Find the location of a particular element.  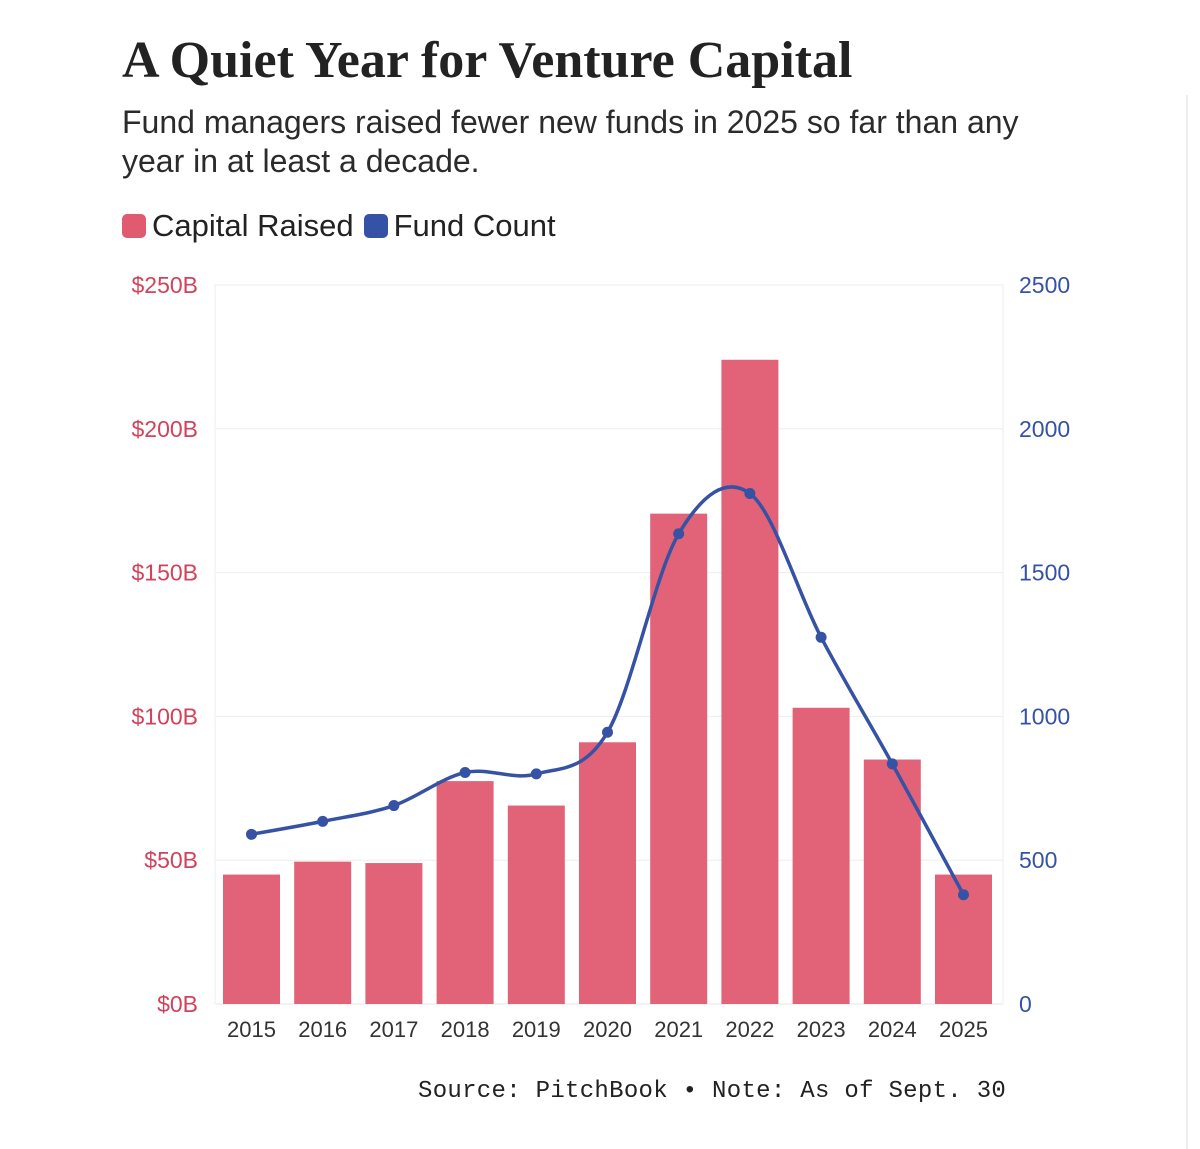

chart-title: A Quiet Year for Venture Capital is located at coordinates (487, 60).